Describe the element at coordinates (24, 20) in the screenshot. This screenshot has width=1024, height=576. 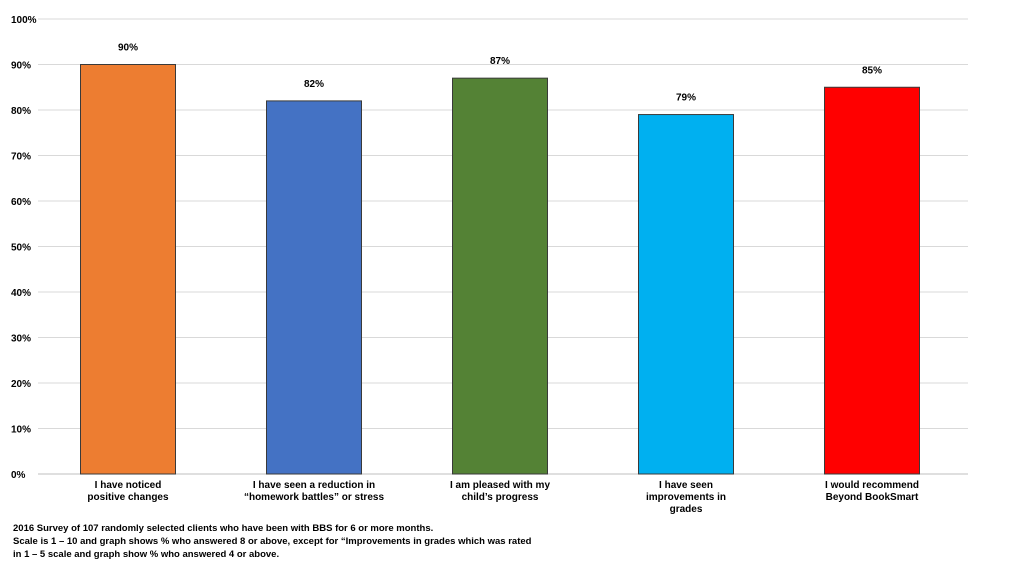
I see `y-tick-label: 100%` at that location.